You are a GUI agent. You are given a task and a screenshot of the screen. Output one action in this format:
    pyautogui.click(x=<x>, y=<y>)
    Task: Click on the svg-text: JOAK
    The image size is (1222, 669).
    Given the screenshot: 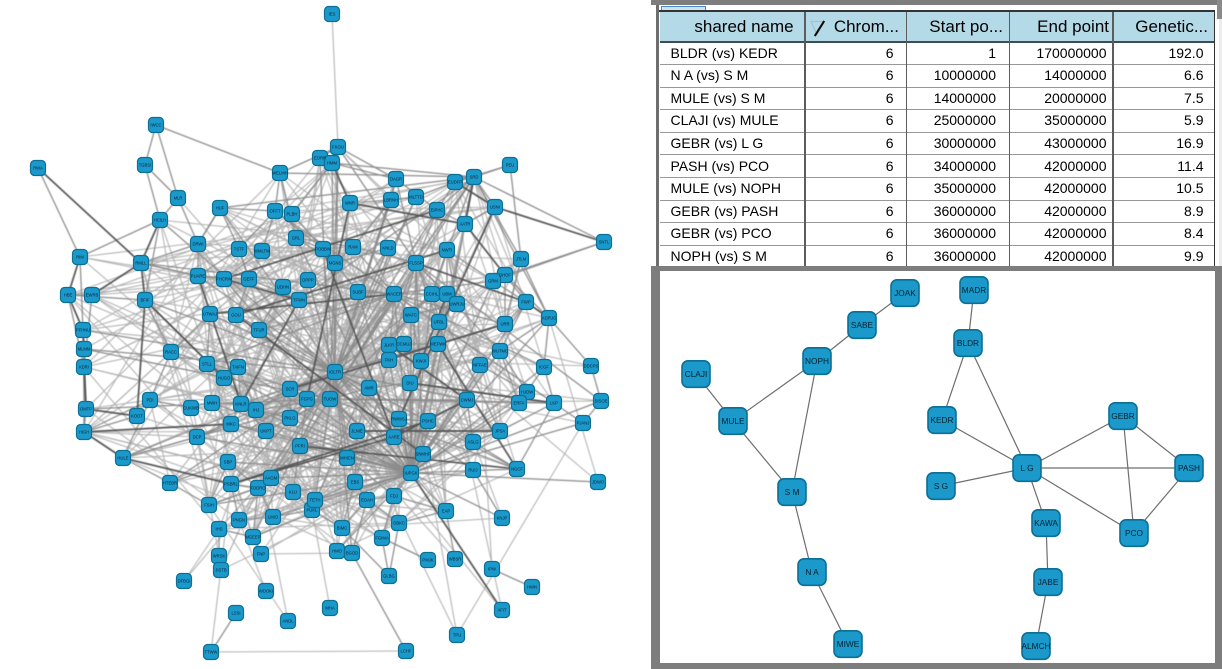 What is the action you would take?
    pyautogui.click(x=905, y=293)
    